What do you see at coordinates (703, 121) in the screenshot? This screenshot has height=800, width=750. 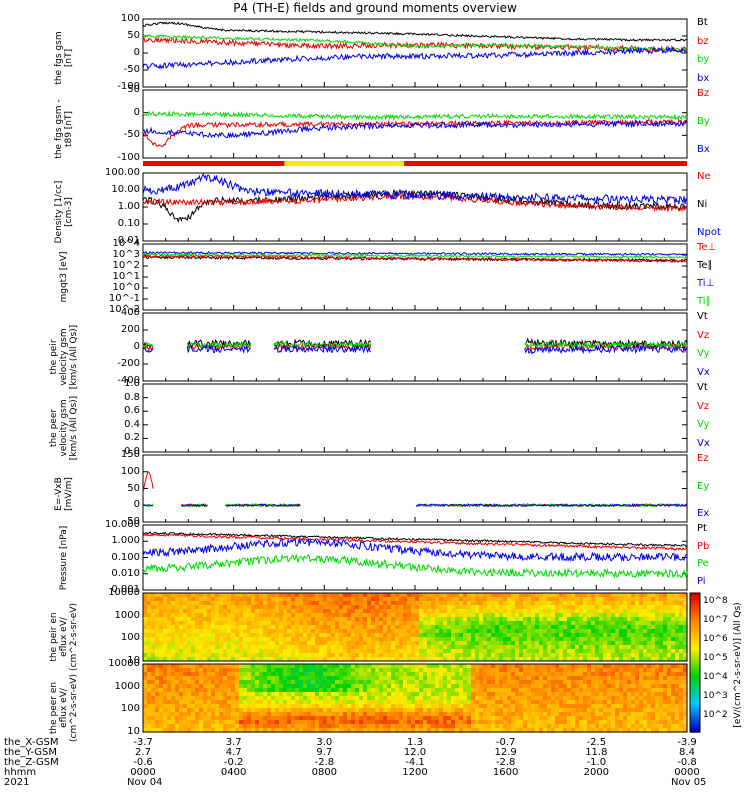 I see `legend-By: By` at bounding box center [703, 121].